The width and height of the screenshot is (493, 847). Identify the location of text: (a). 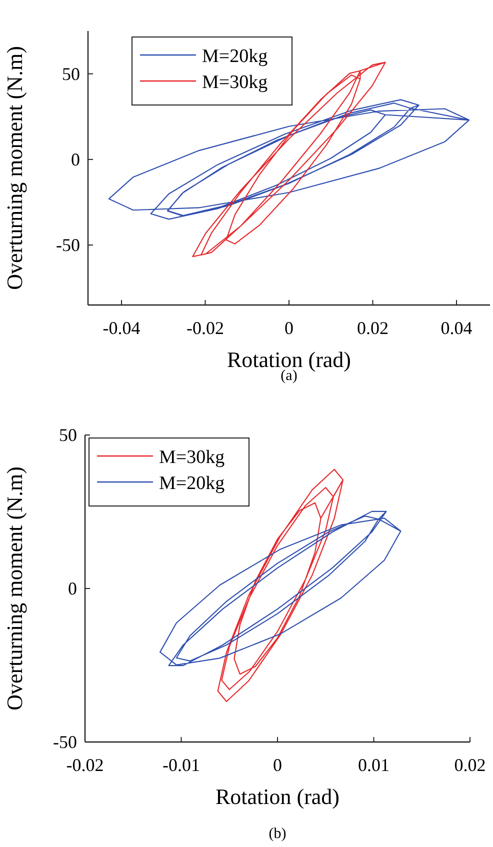
(289, 376).